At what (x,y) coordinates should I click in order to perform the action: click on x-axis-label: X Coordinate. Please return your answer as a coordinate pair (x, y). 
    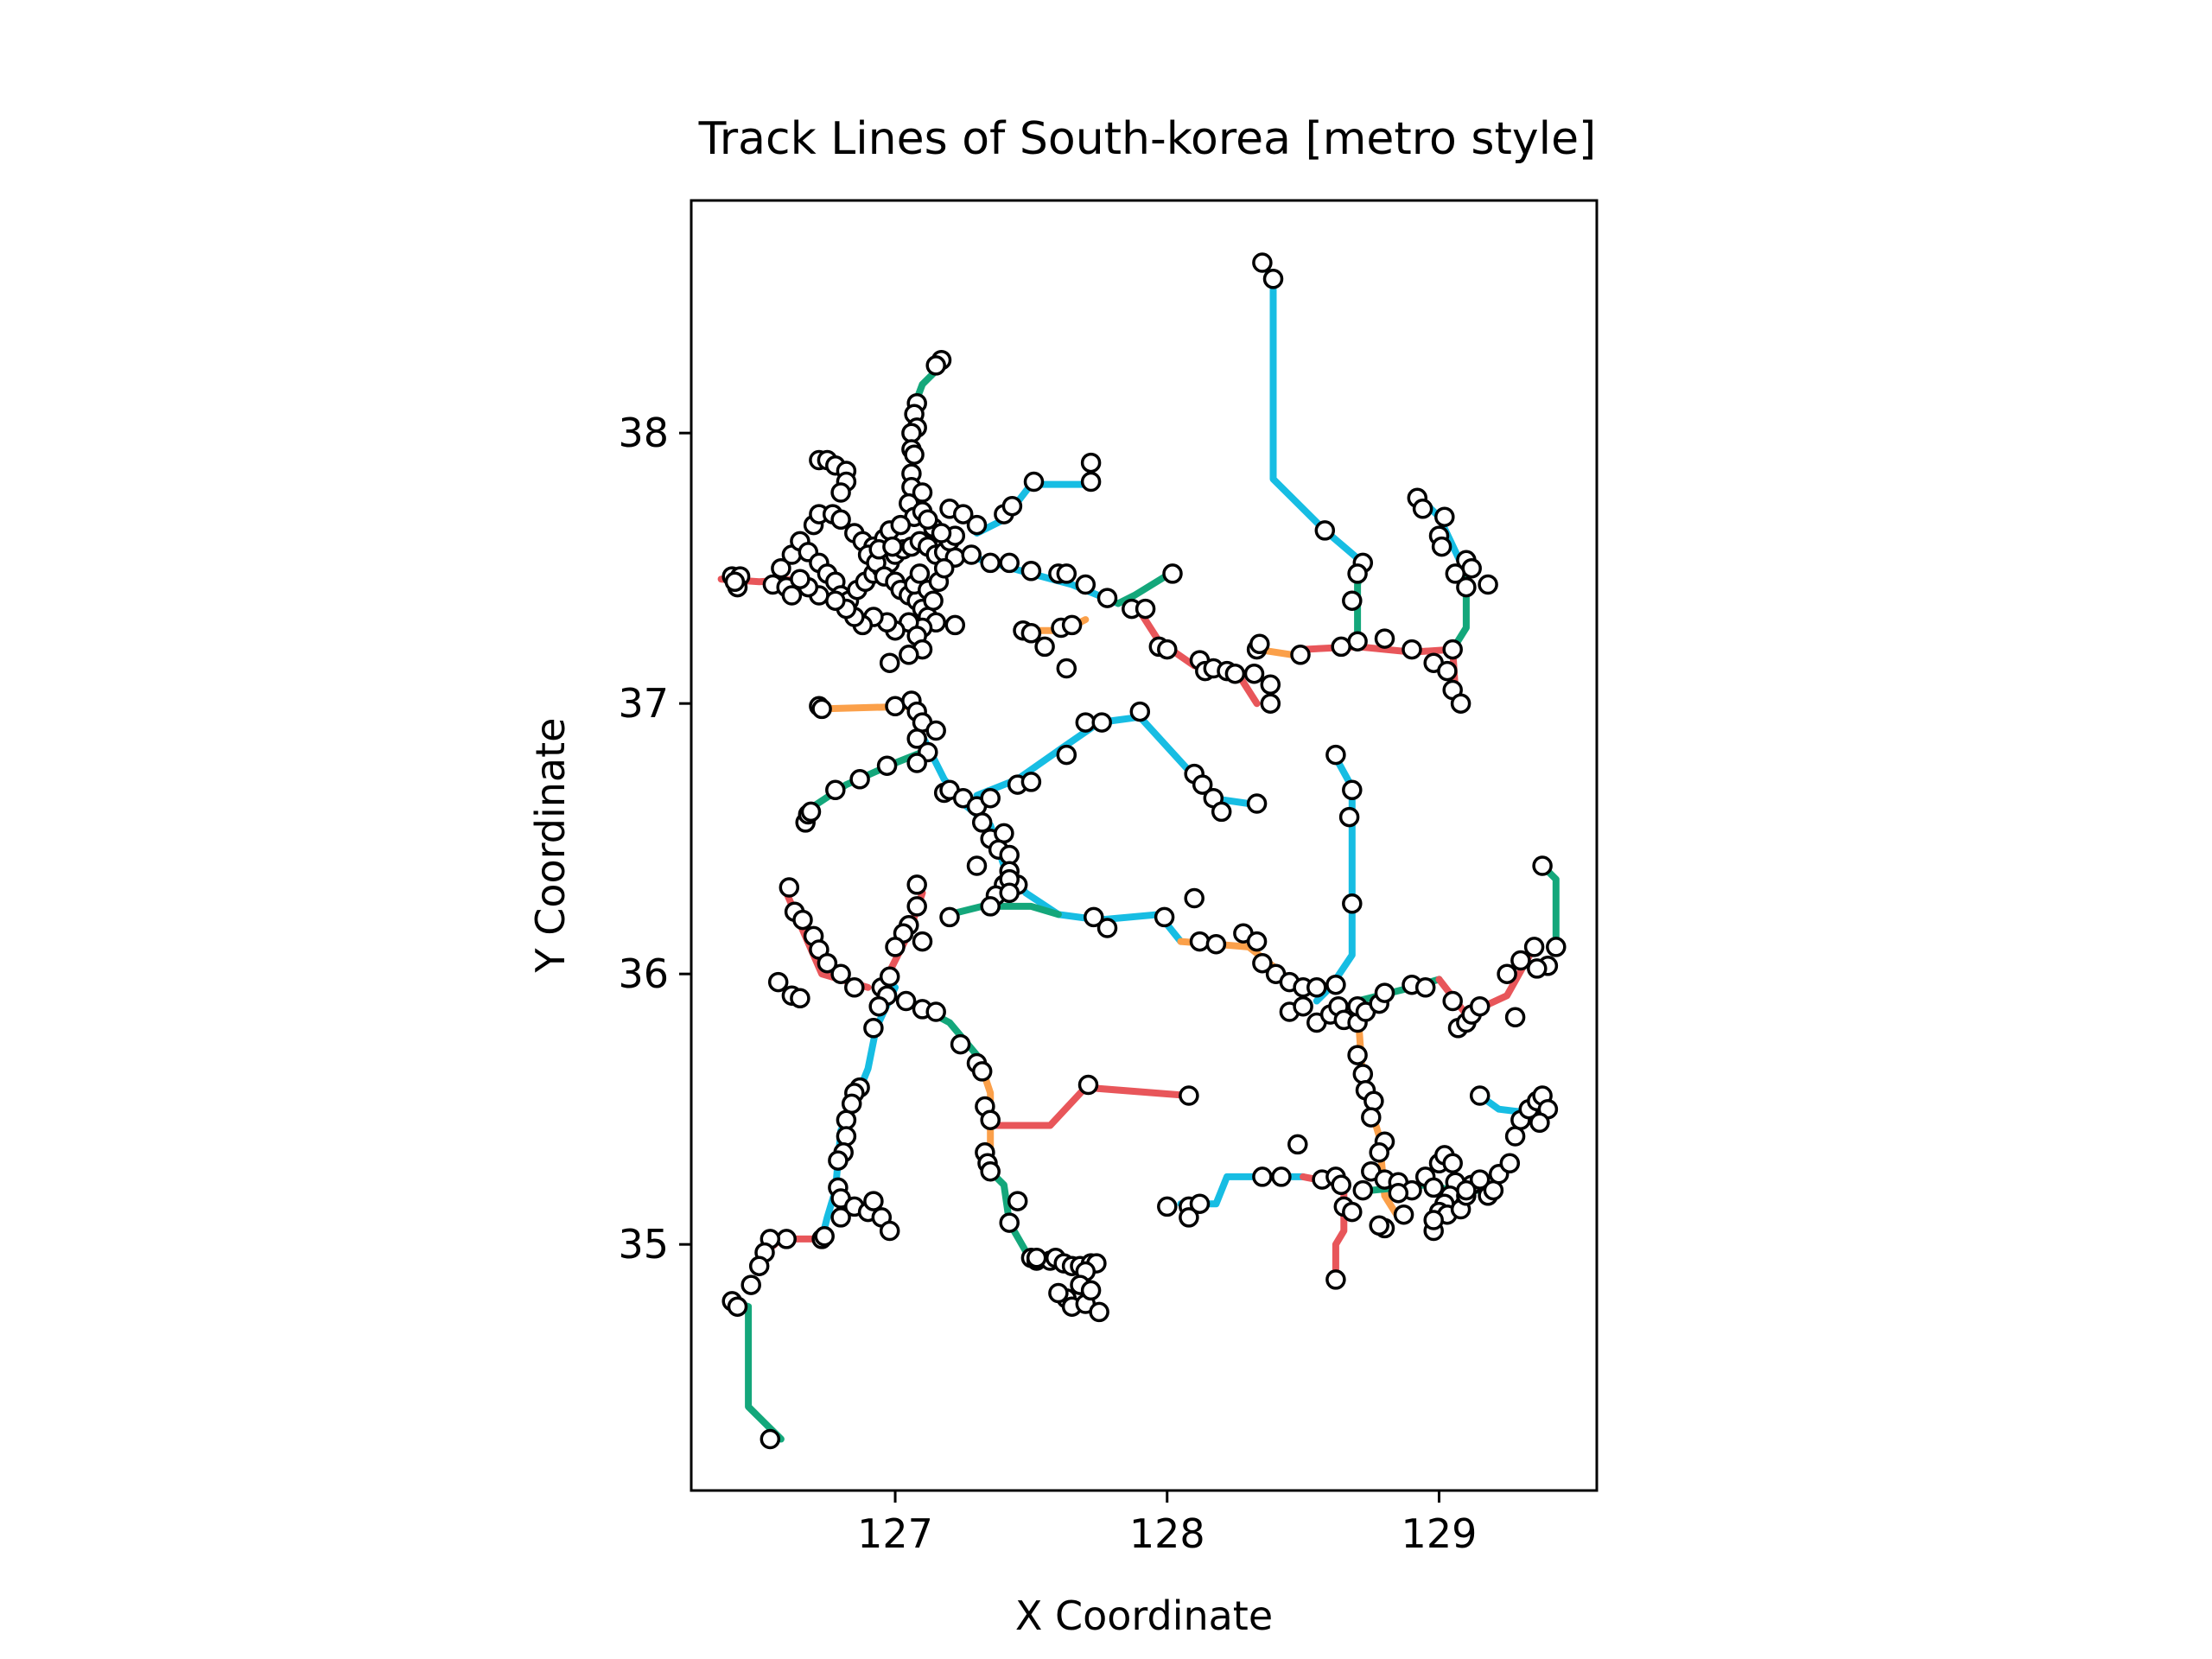
    Looking at the image, I should click on (1144, 1615).